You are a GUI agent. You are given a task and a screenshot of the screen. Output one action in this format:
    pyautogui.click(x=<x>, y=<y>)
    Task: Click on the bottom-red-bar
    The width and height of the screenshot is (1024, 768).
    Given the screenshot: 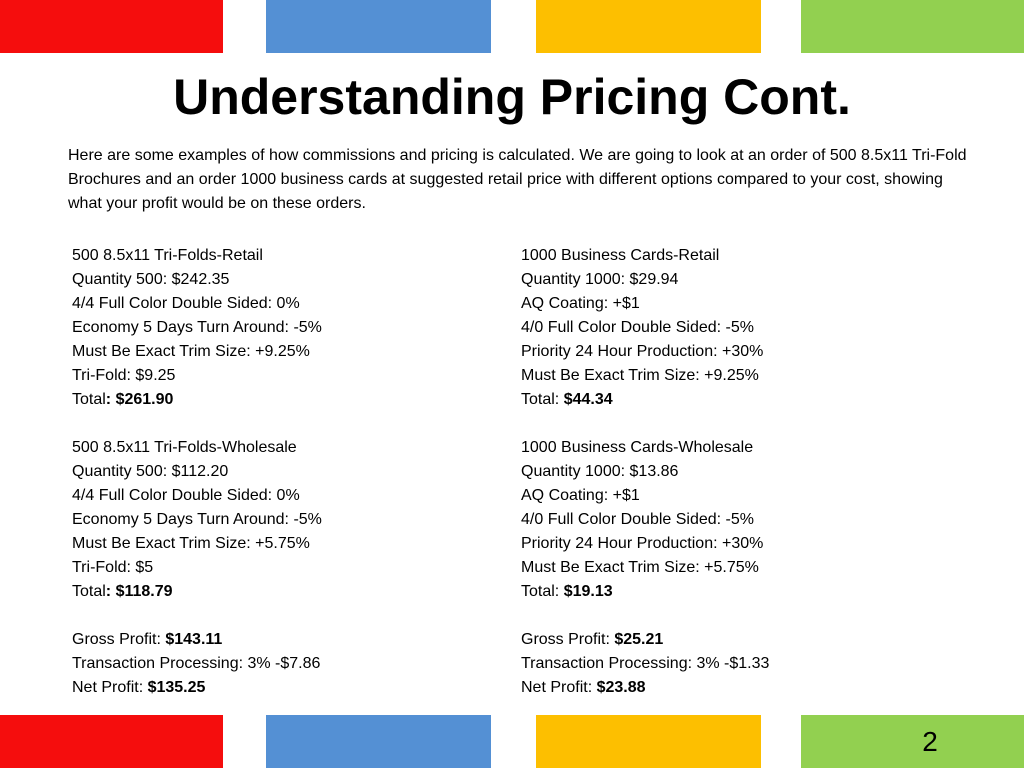 What is the action you would take?
    pyautogui.click(x=111, y=741)
    